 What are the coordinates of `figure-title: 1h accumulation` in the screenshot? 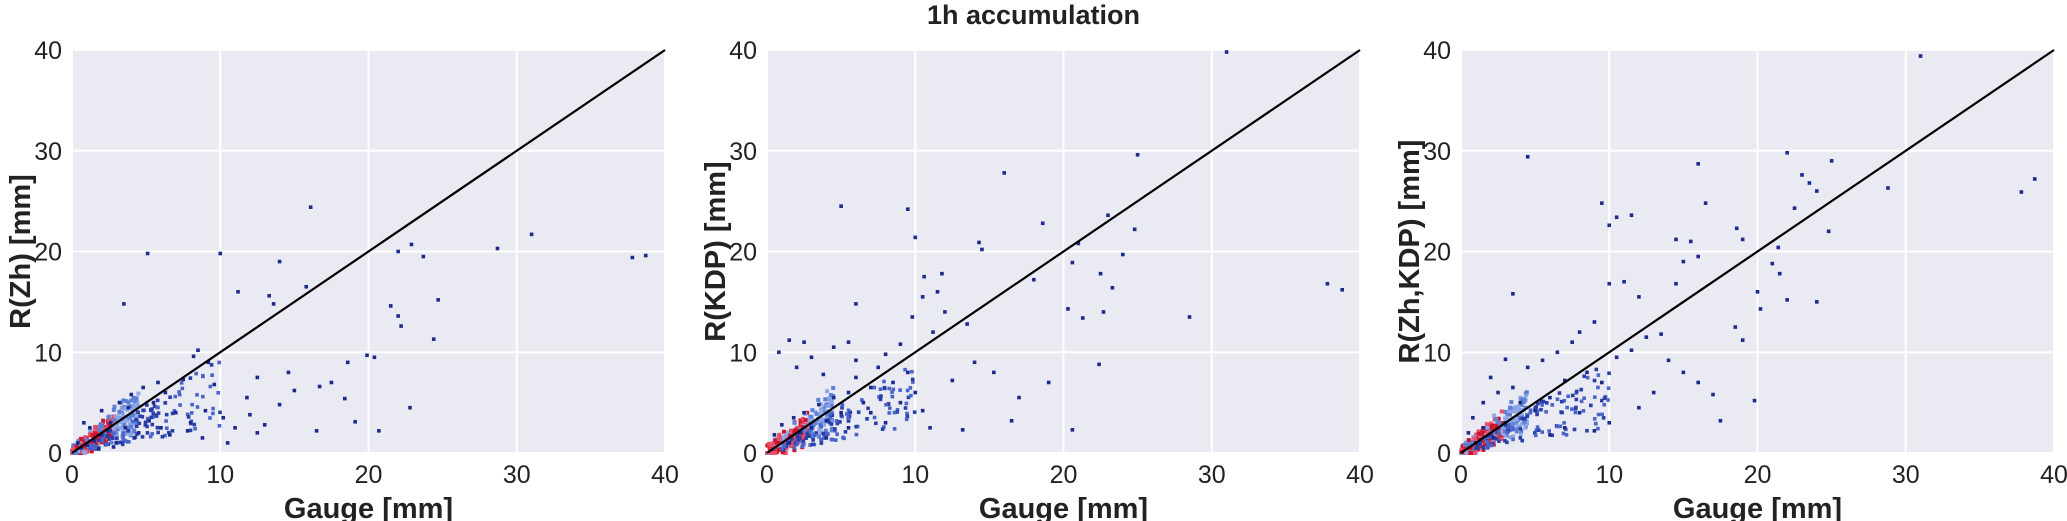 It's located at (1033, 15).